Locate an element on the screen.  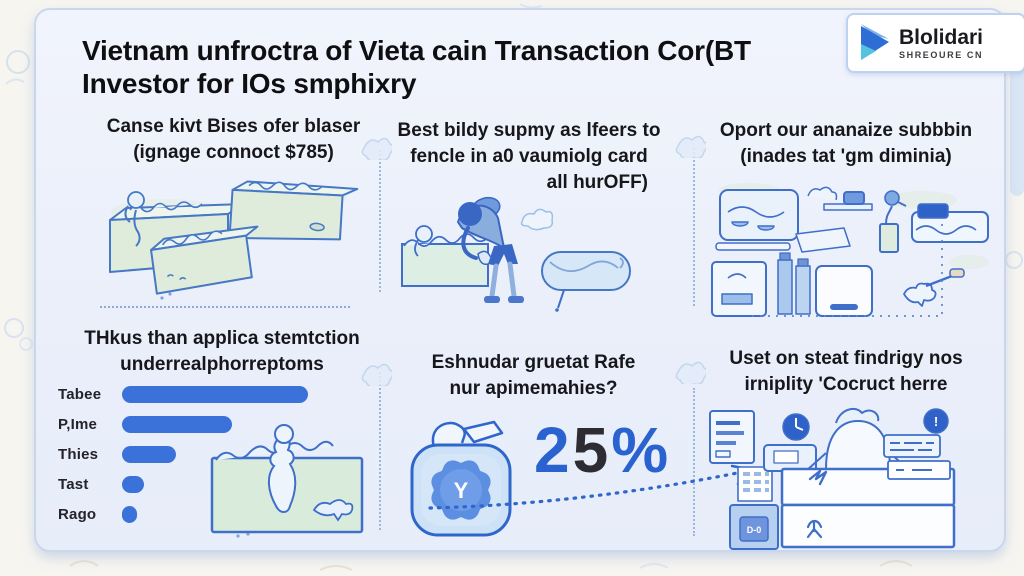
divider-left-bottom is located at coordinates (380, 451).